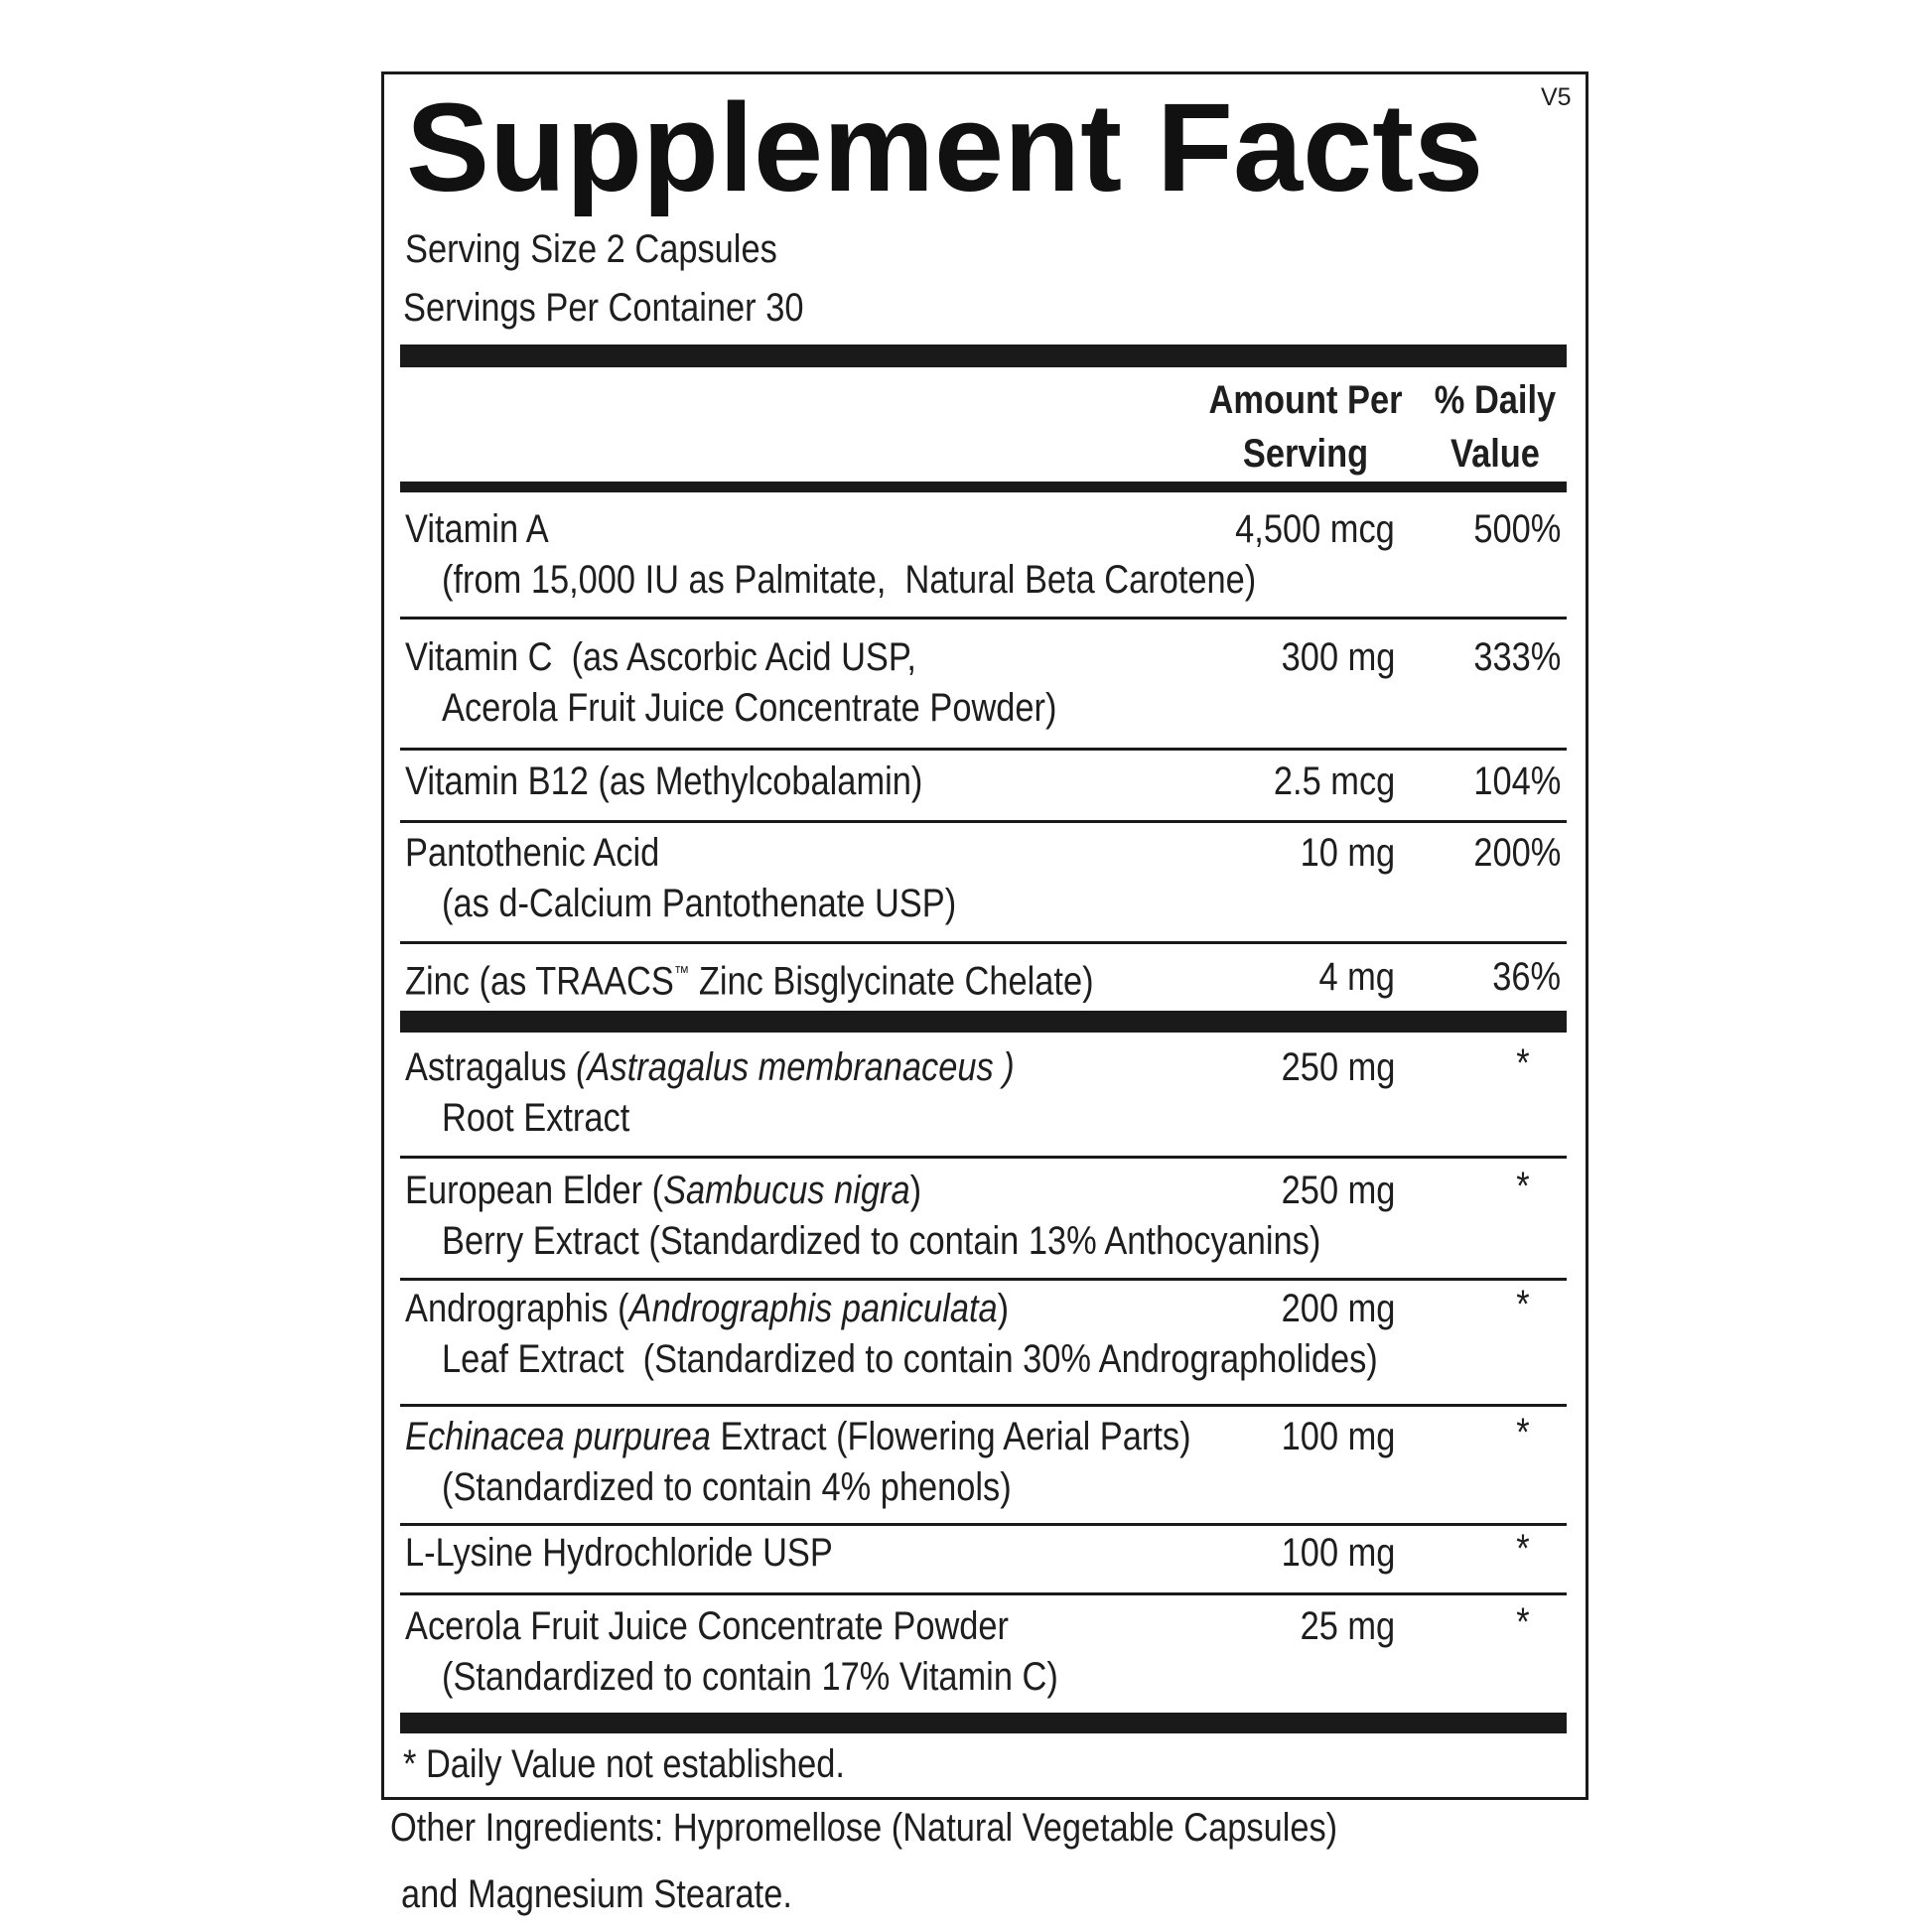 The image size is (1932, 1932). What do you see at coordinates (1338, 657) in the screenshot?
I see `amount: 300 mg` at bounding box center [1338, 657].